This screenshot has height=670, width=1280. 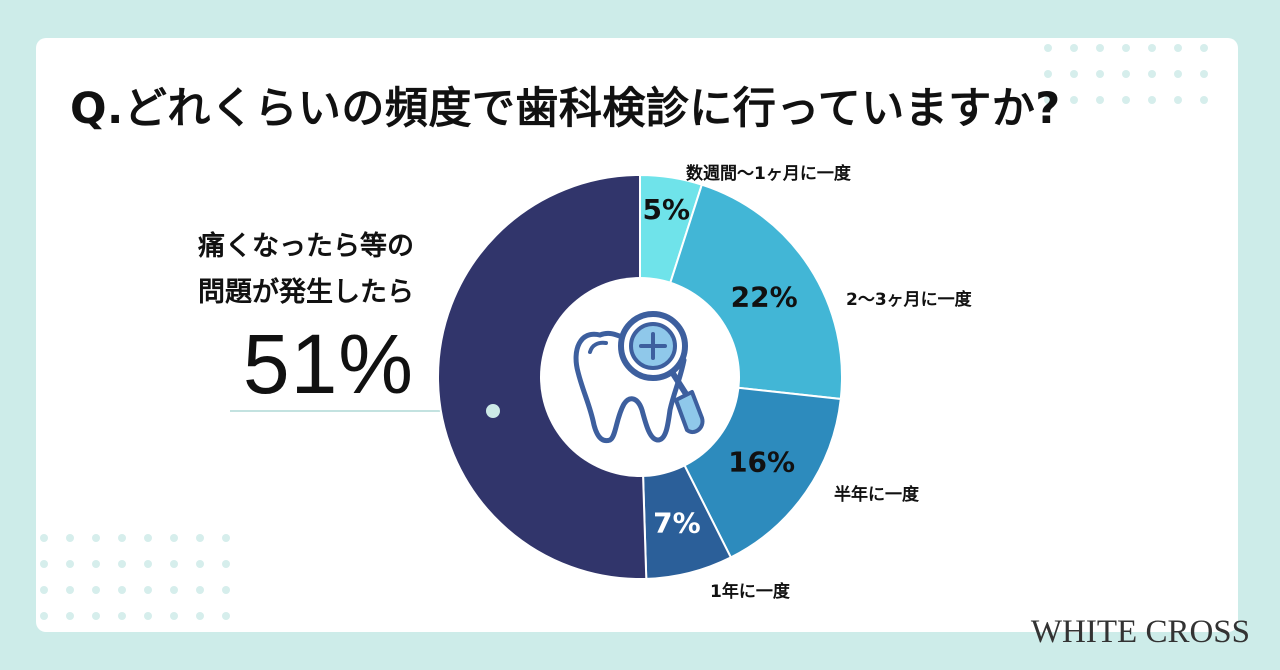 What do you see at coordinates (146, 580) in the screenshot?
I see `decorative-dot-grid-bottom-left` at bounding box center [146, 580].